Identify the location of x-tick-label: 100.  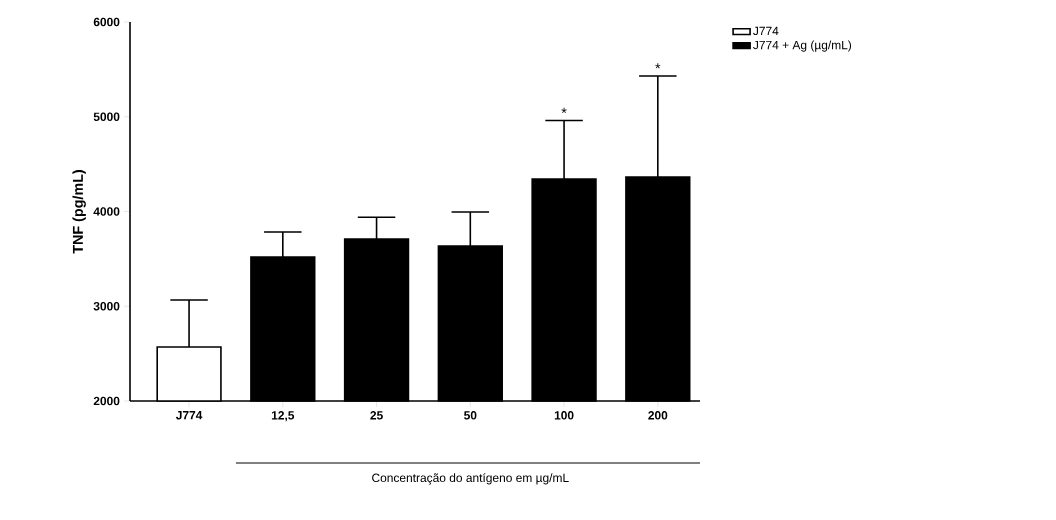
(564, 415).